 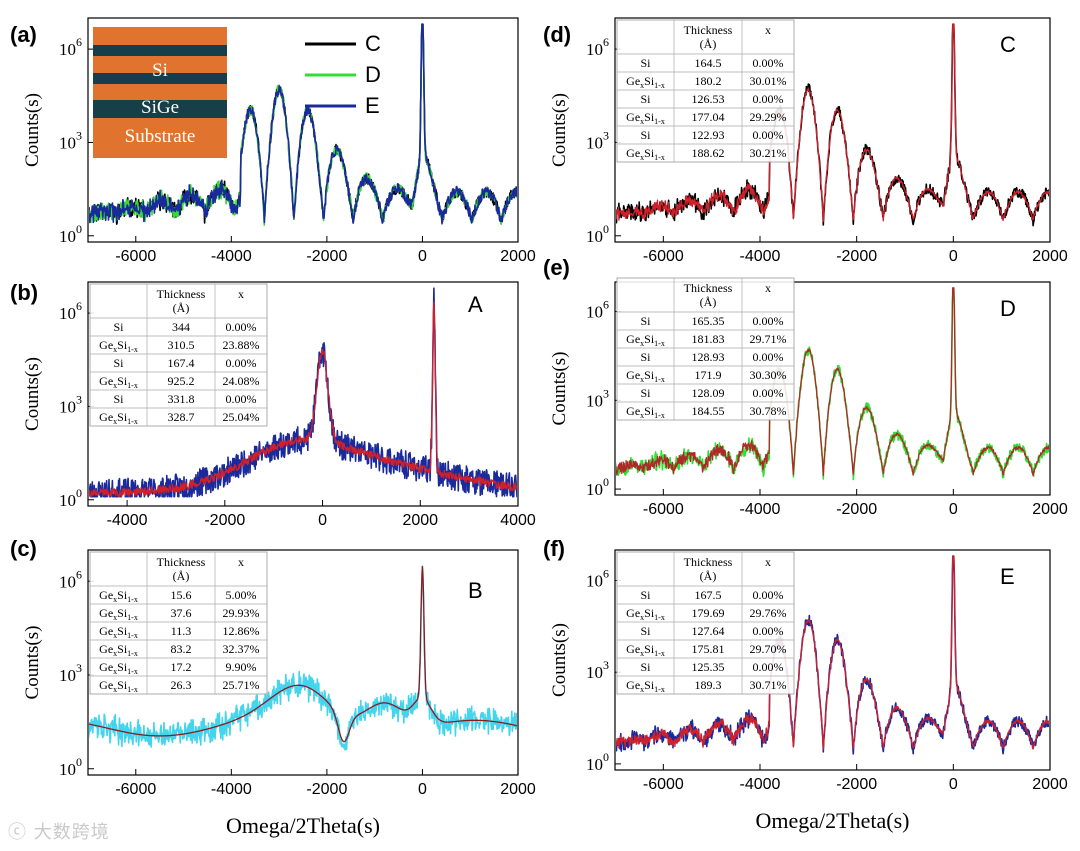 What do you see at coordinates (241, 562) in the screenshot?
I see `table-header-x: x` at bounding box center [241, 562].